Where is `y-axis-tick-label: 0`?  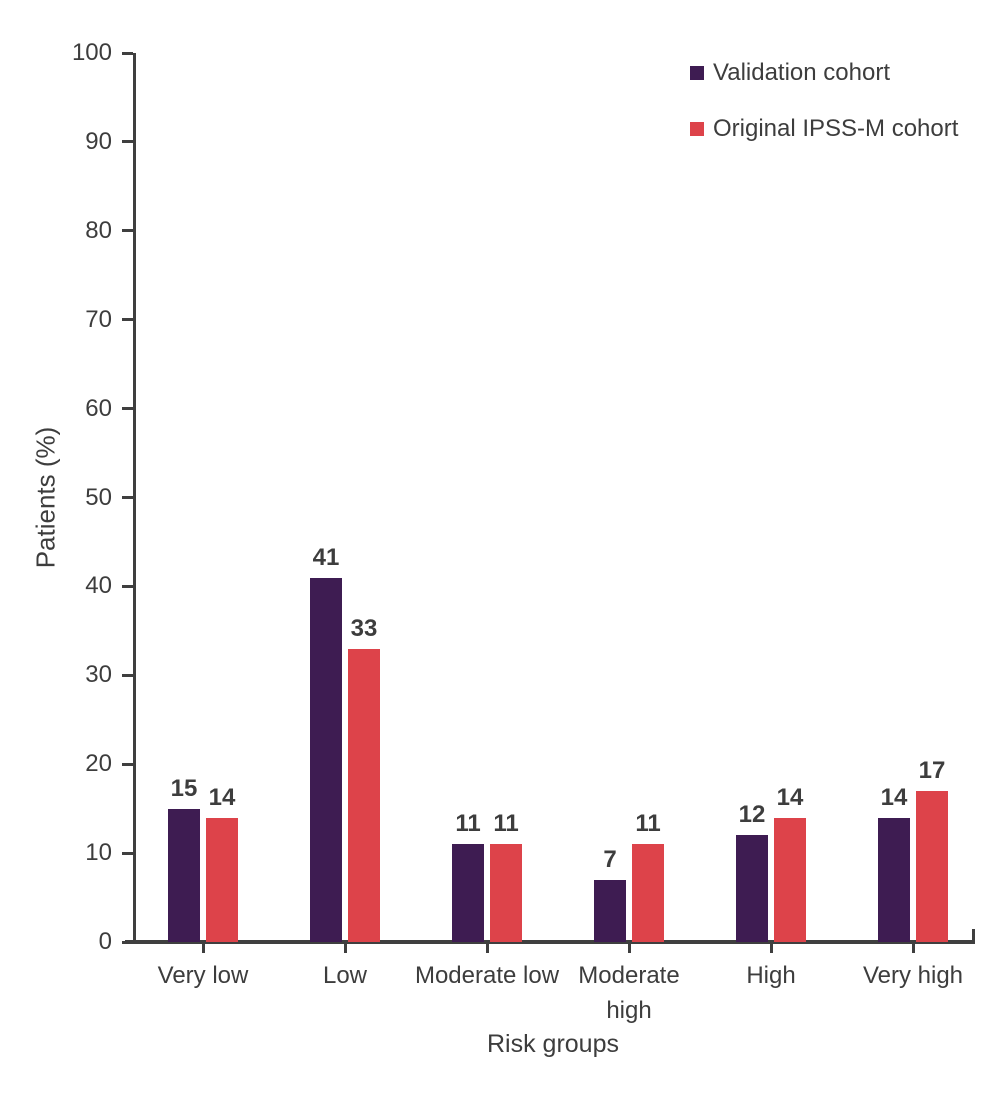
y-axis-tick-label: 0 is located at coordinates (105, 941).